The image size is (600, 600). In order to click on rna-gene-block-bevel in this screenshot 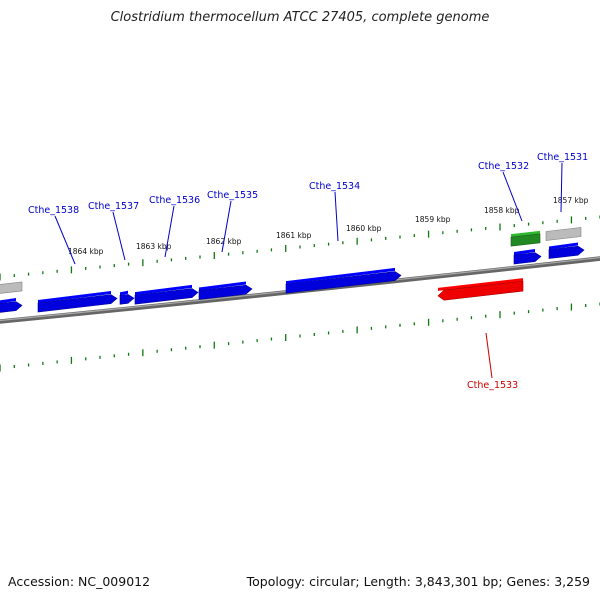, I will do `click(525, 234)`.